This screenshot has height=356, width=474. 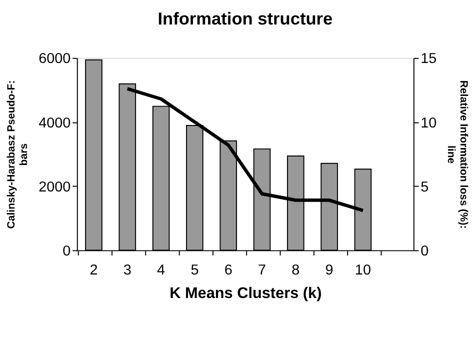 I want to click on y2-axis-title: Relative Information loss (%): line, so click(x=457, y=154).